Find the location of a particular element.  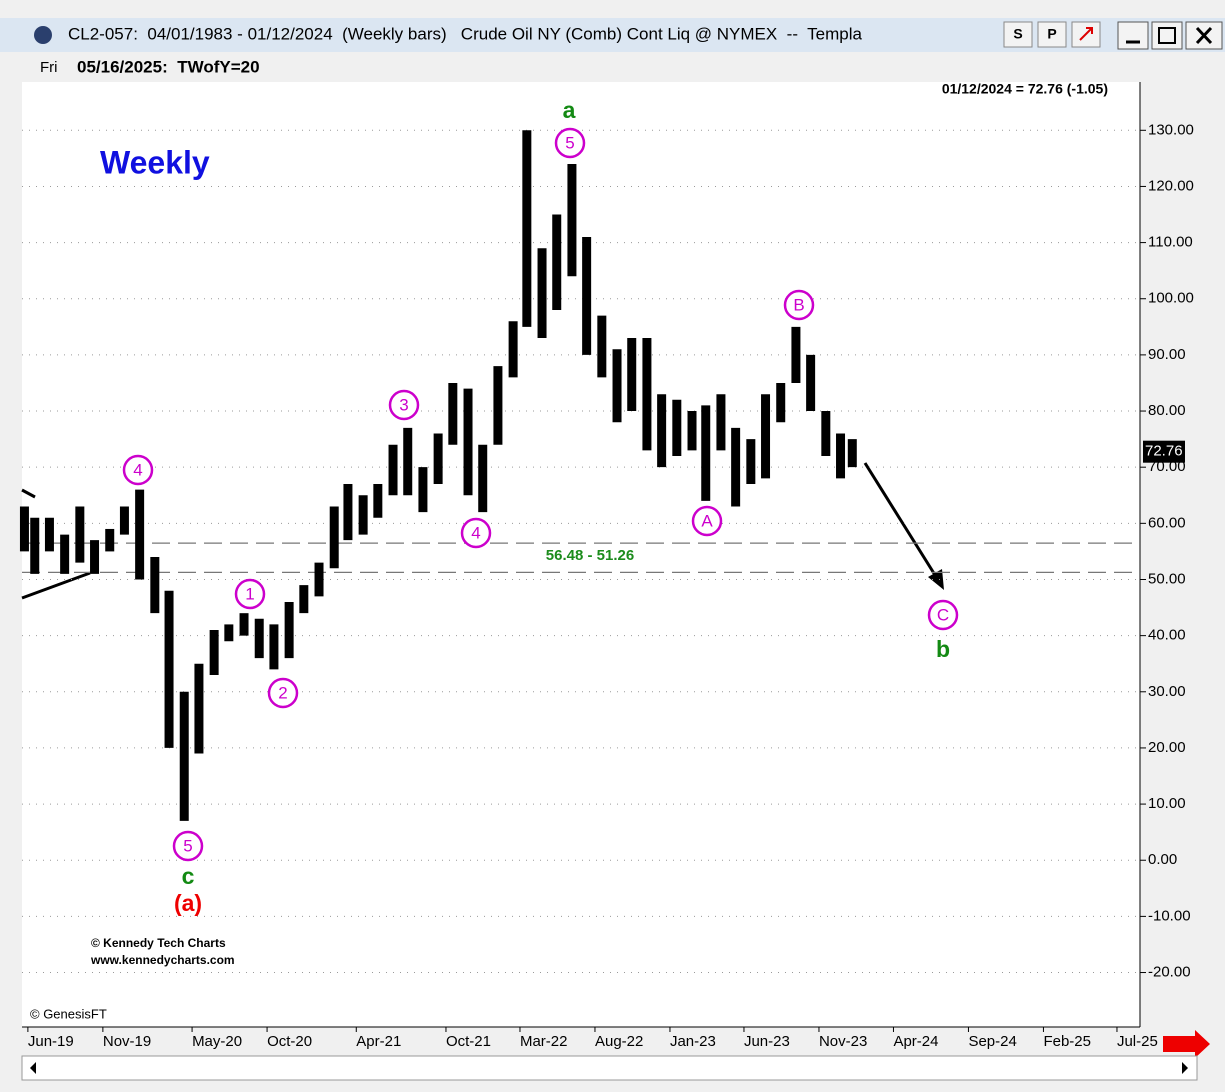

x-tick-label: Oct-20 is located at coordinates (289, 1041).